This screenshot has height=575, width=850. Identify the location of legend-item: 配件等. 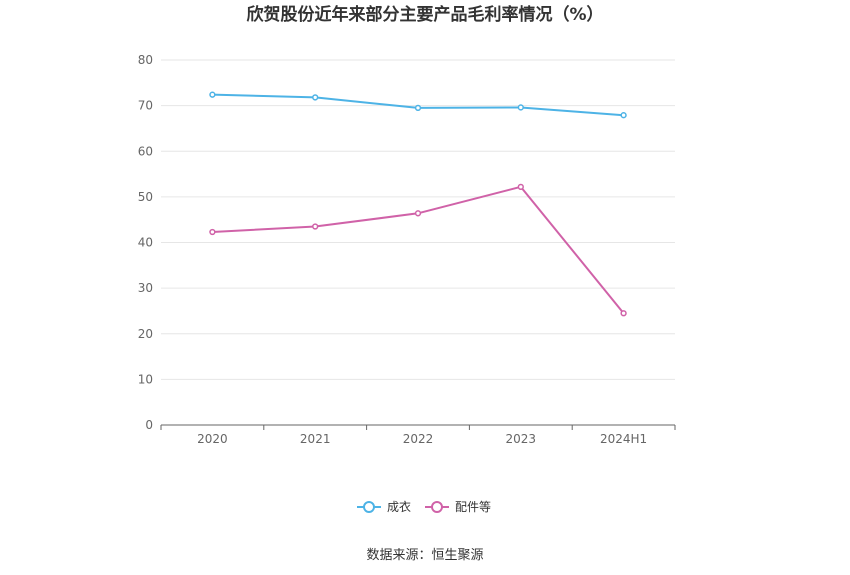
(458, 507).